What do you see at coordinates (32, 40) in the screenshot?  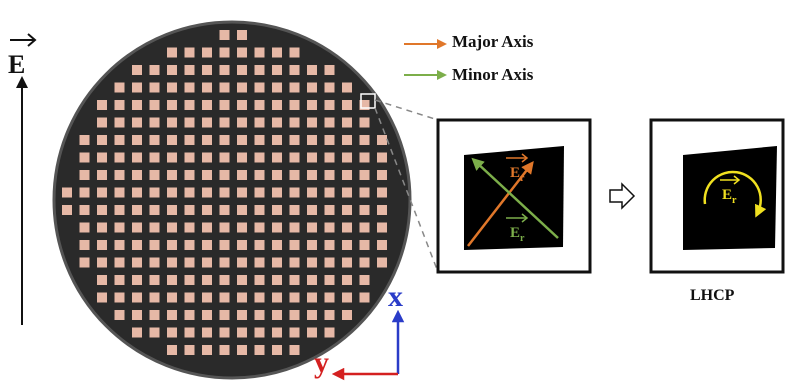 I see `e-vector-head` at bounding box center [32, 40].